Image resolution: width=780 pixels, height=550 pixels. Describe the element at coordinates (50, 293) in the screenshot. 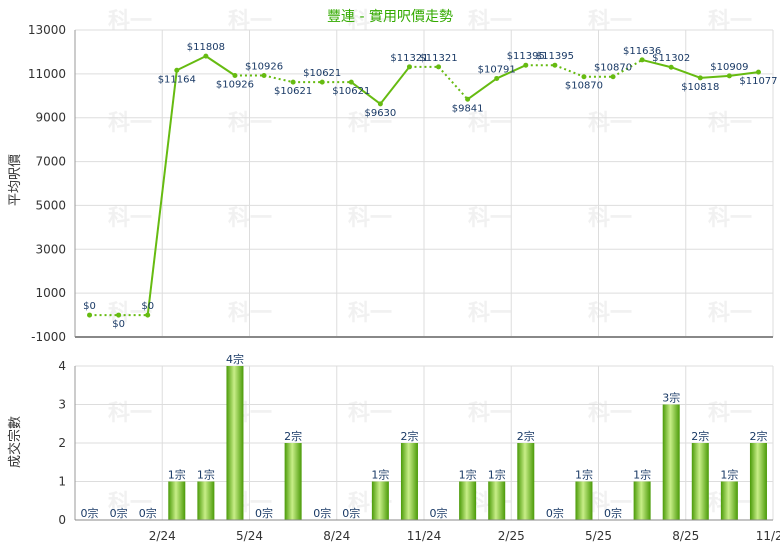

I see `price-tick-label: 1000` at that location.